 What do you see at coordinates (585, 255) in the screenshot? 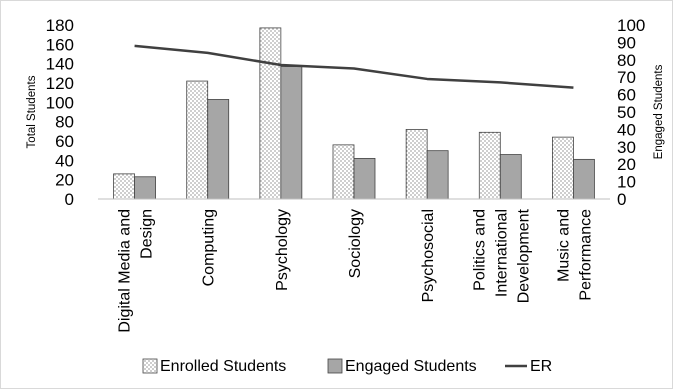
I see `category-label-line: Performance` at bounding box center [585, 255].